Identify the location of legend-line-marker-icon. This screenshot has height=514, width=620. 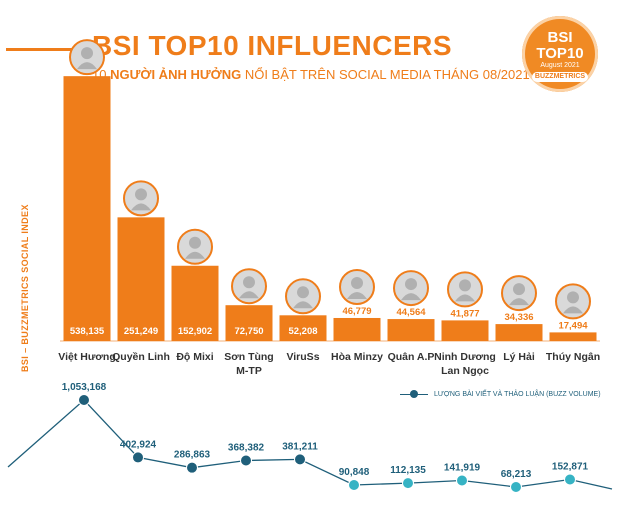
(414, 394).